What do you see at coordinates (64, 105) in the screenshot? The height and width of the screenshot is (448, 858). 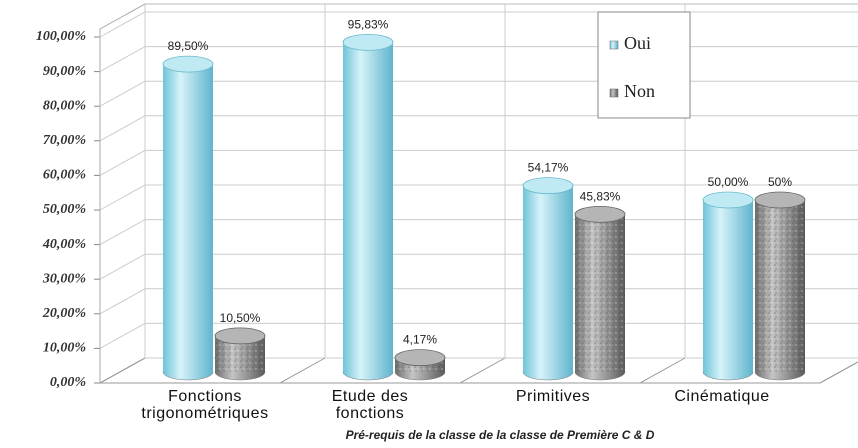 I see `y-tick-label: 80,00%` at bounding box center [64, 105].